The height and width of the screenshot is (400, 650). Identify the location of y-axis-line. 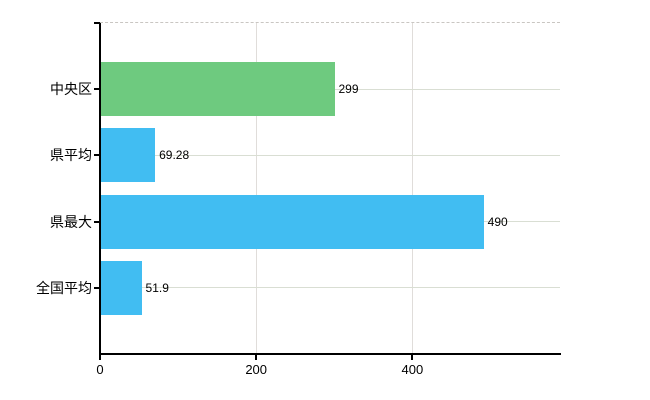
(100, 189).